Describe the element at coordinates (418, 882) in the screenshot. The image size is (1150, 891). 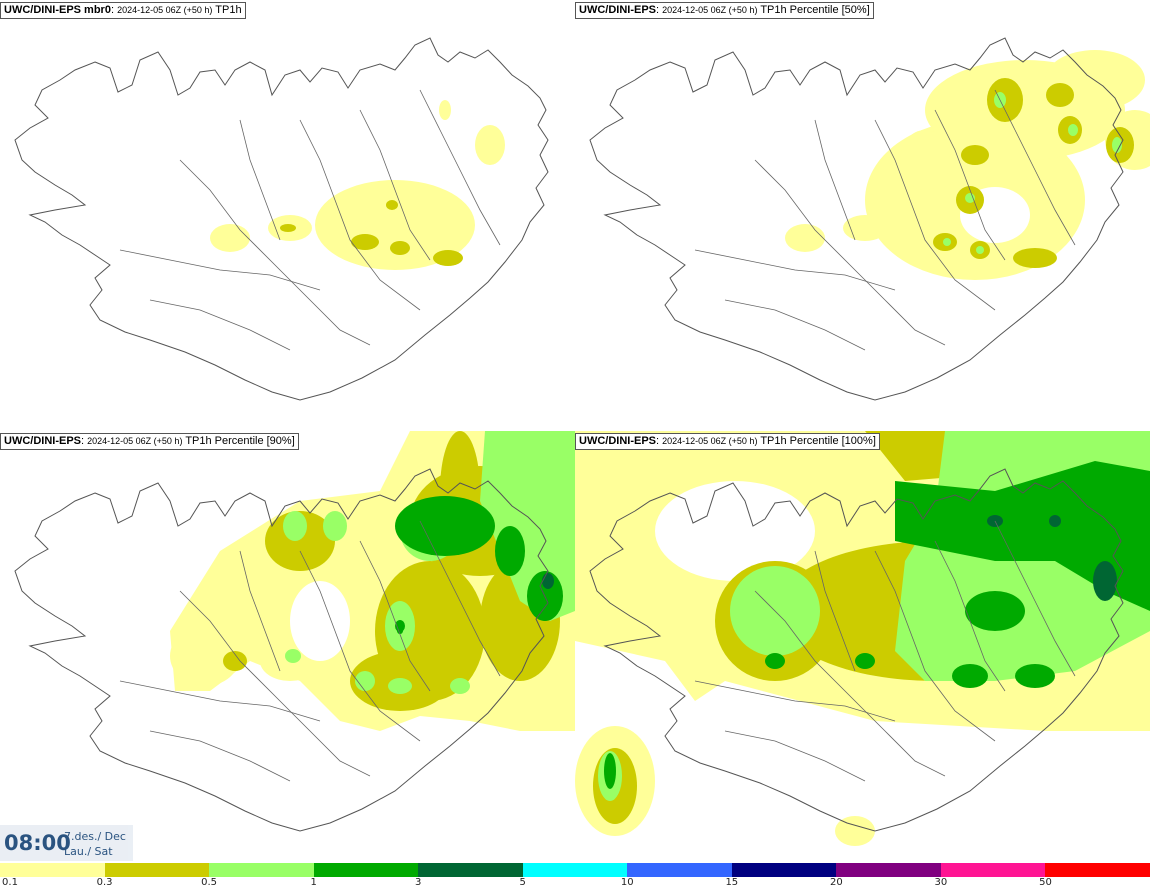
I see `legend-label: 3` at that location.